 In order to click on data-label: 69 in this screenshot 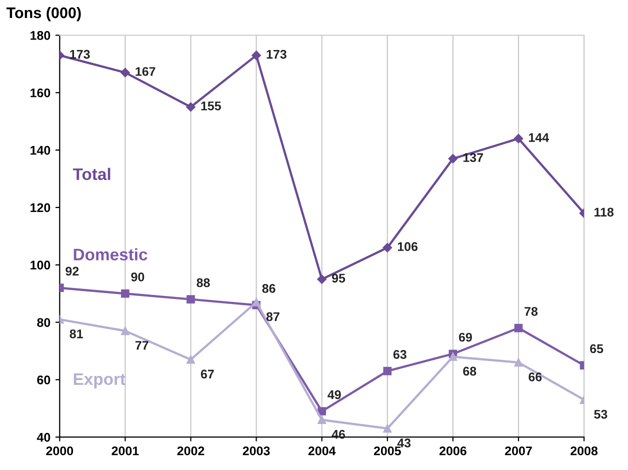, I will do `click(465, 337)`.